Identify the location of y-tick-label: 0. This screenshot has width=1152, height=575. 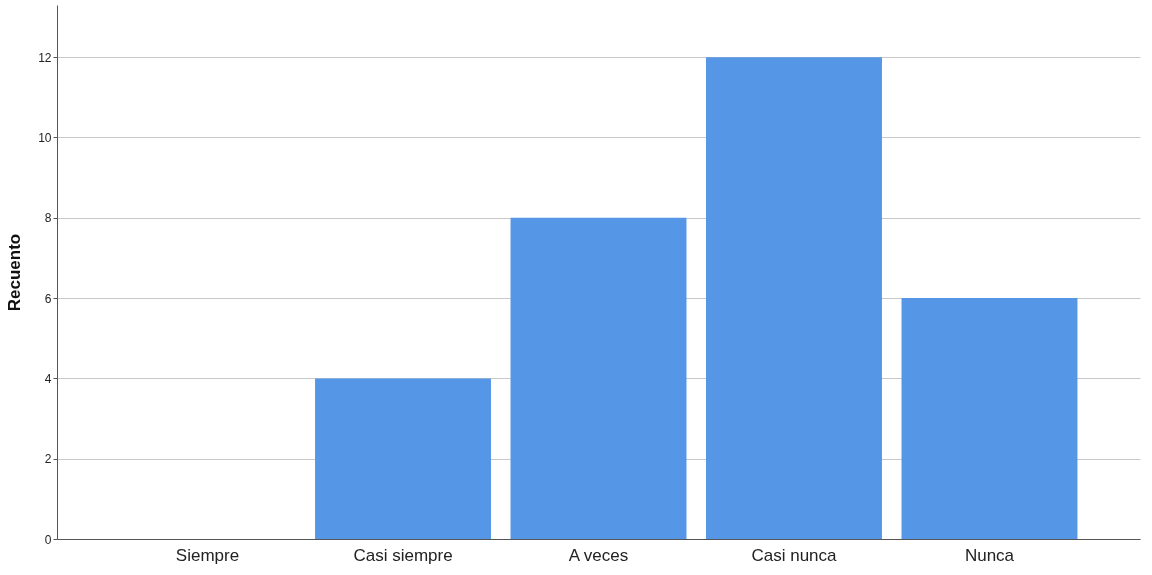
(48, 539).